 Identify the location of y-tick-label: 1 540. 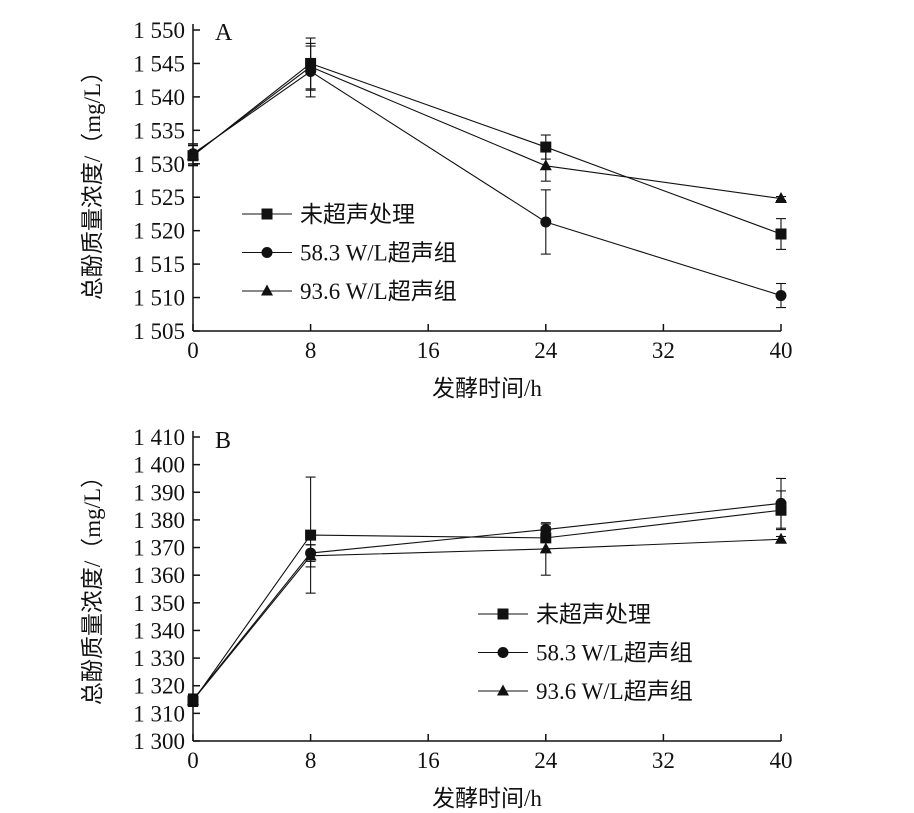
(159, 97).